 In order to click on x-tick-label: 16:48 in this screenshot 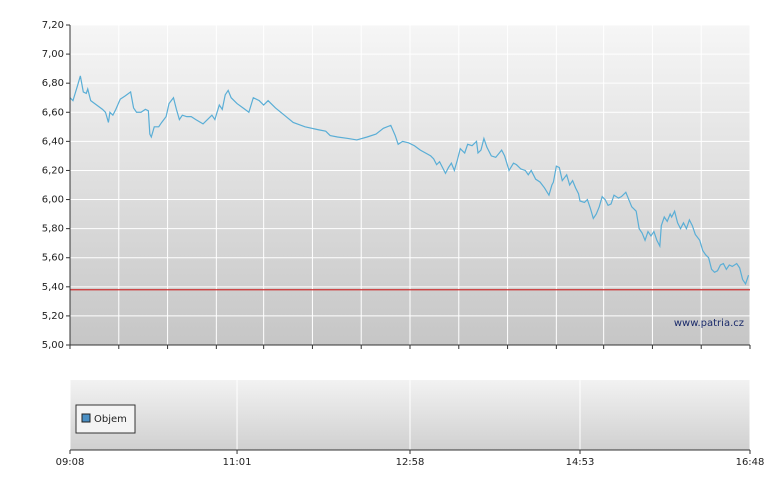, I will do `click(750, 462)`.